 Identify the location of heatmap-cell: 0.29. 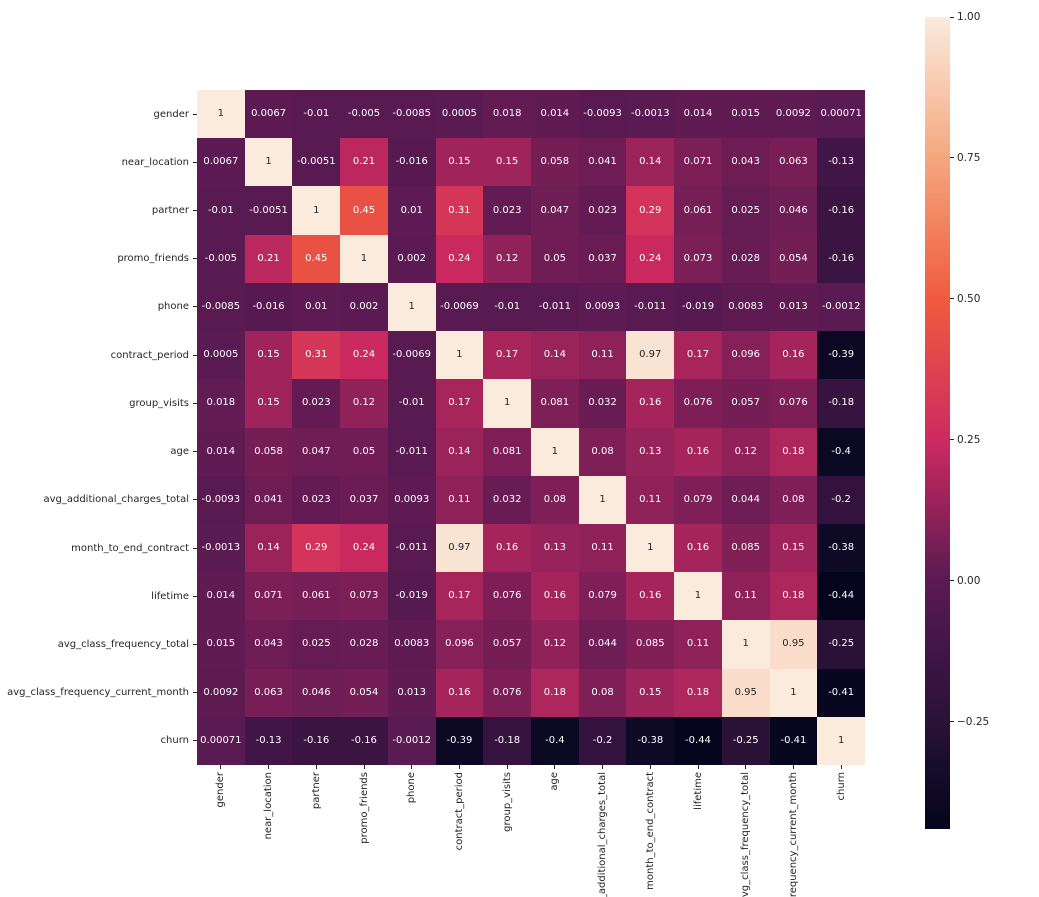
(316, 548).